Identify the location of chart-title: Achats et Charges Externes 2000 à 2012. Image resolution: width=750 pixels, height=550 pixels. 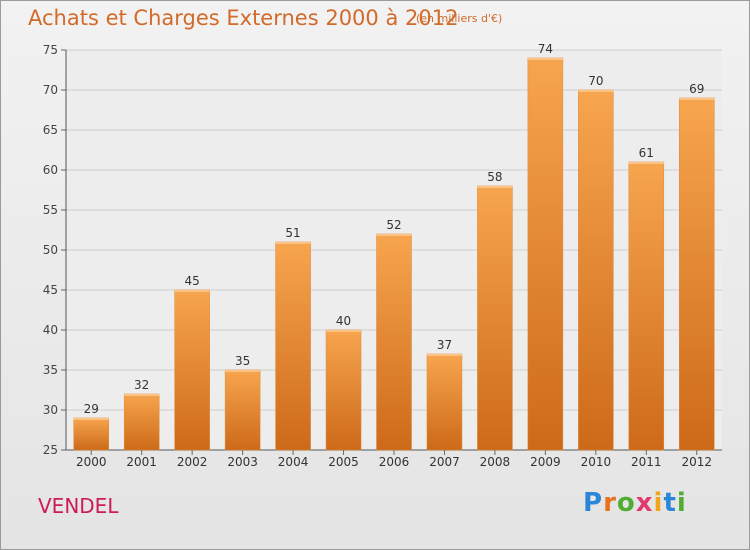
(243, 18).